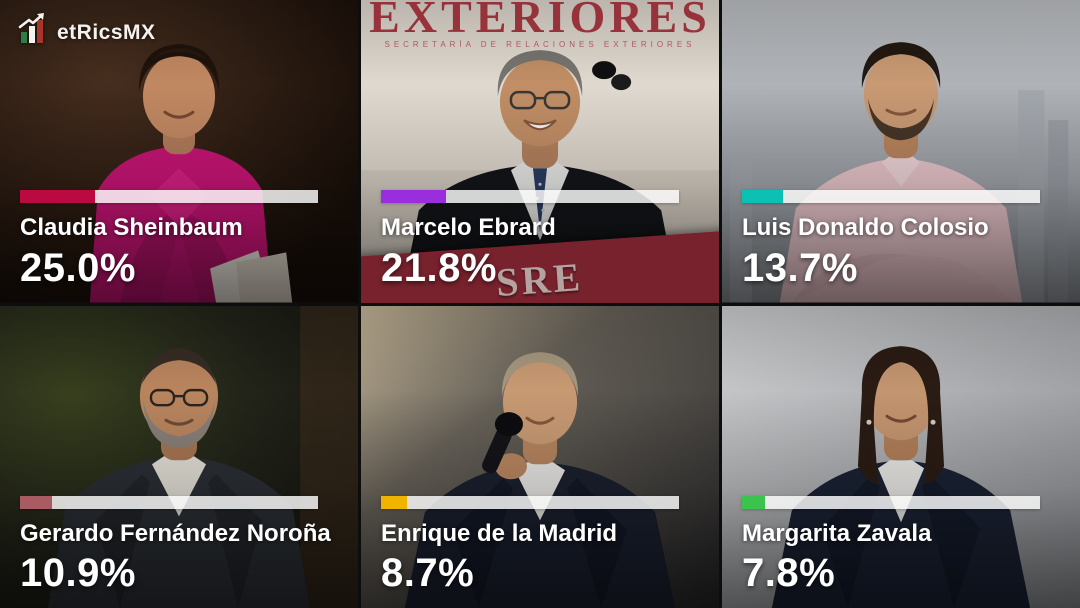 This screenshot has width=1080, height=608. I want to click on candidate-name: Marcelo Ebrard, so click(468, 227).